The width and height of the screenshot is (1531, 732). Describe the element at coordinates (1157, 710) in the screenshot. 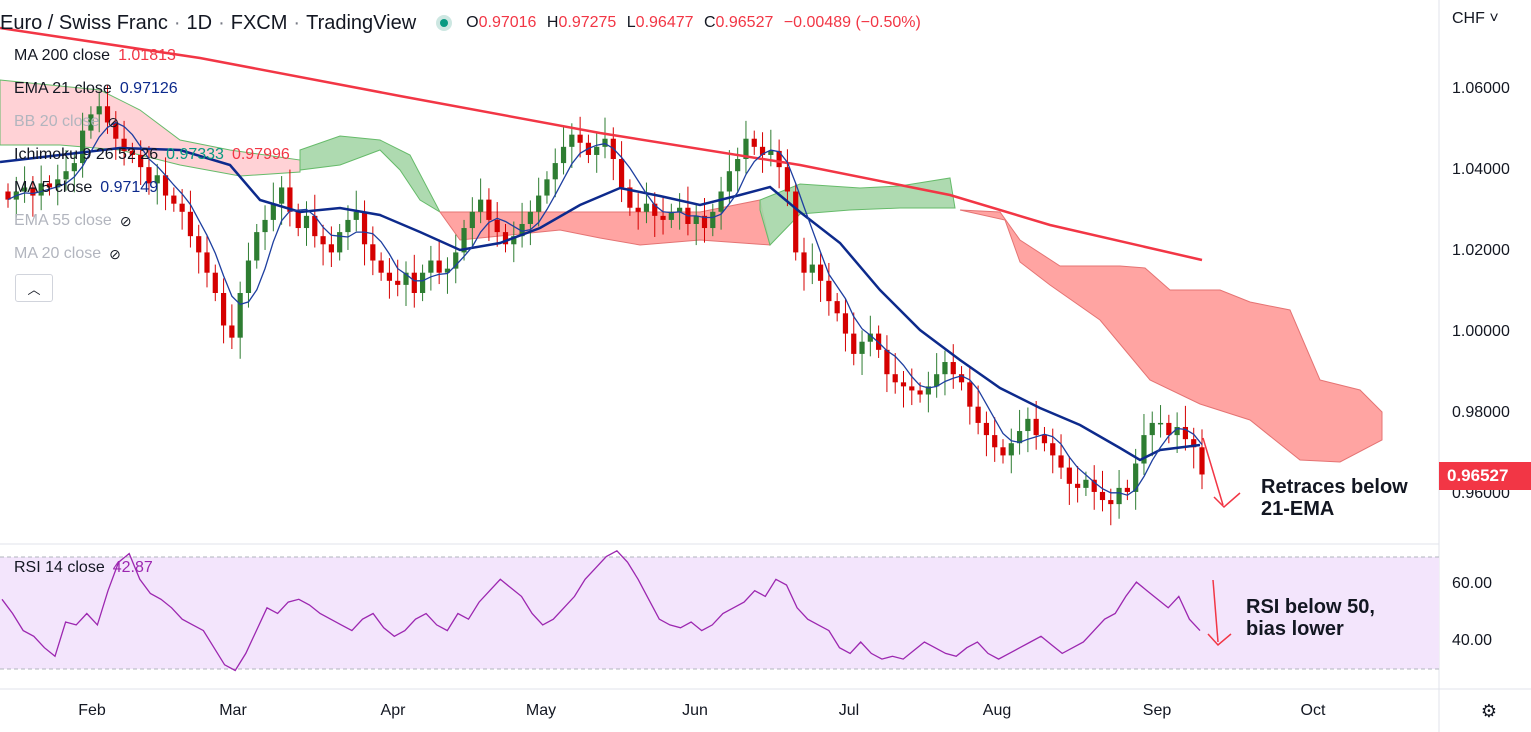

I see `time-tick: Sep` at that location.